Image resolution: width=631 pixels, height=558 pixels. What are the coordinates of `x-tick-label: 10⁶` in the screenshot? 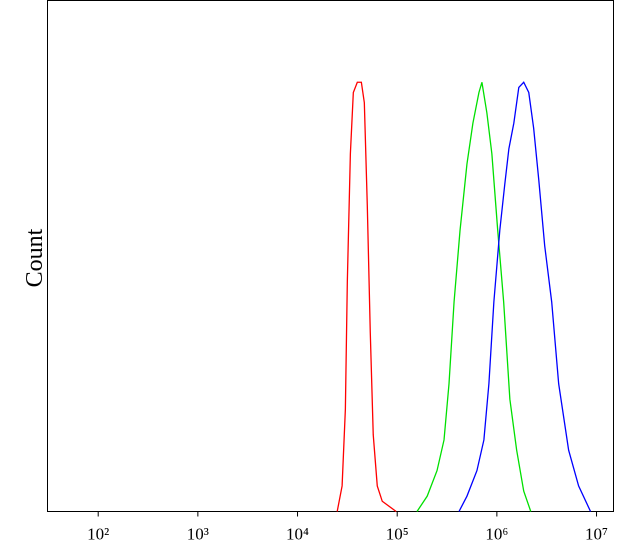 It's located at (496, 534).